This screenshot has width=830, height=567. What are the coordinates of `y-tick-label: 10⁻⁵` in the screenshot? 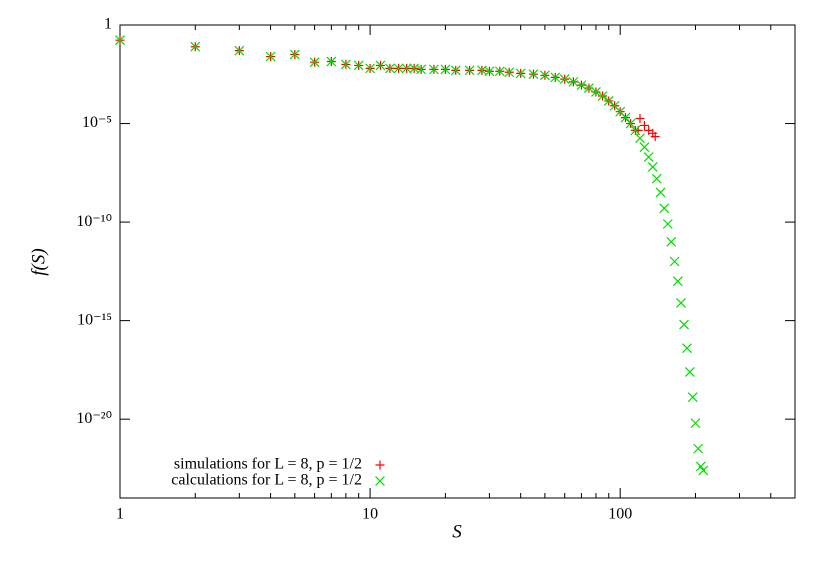 It's located at (97, 122).